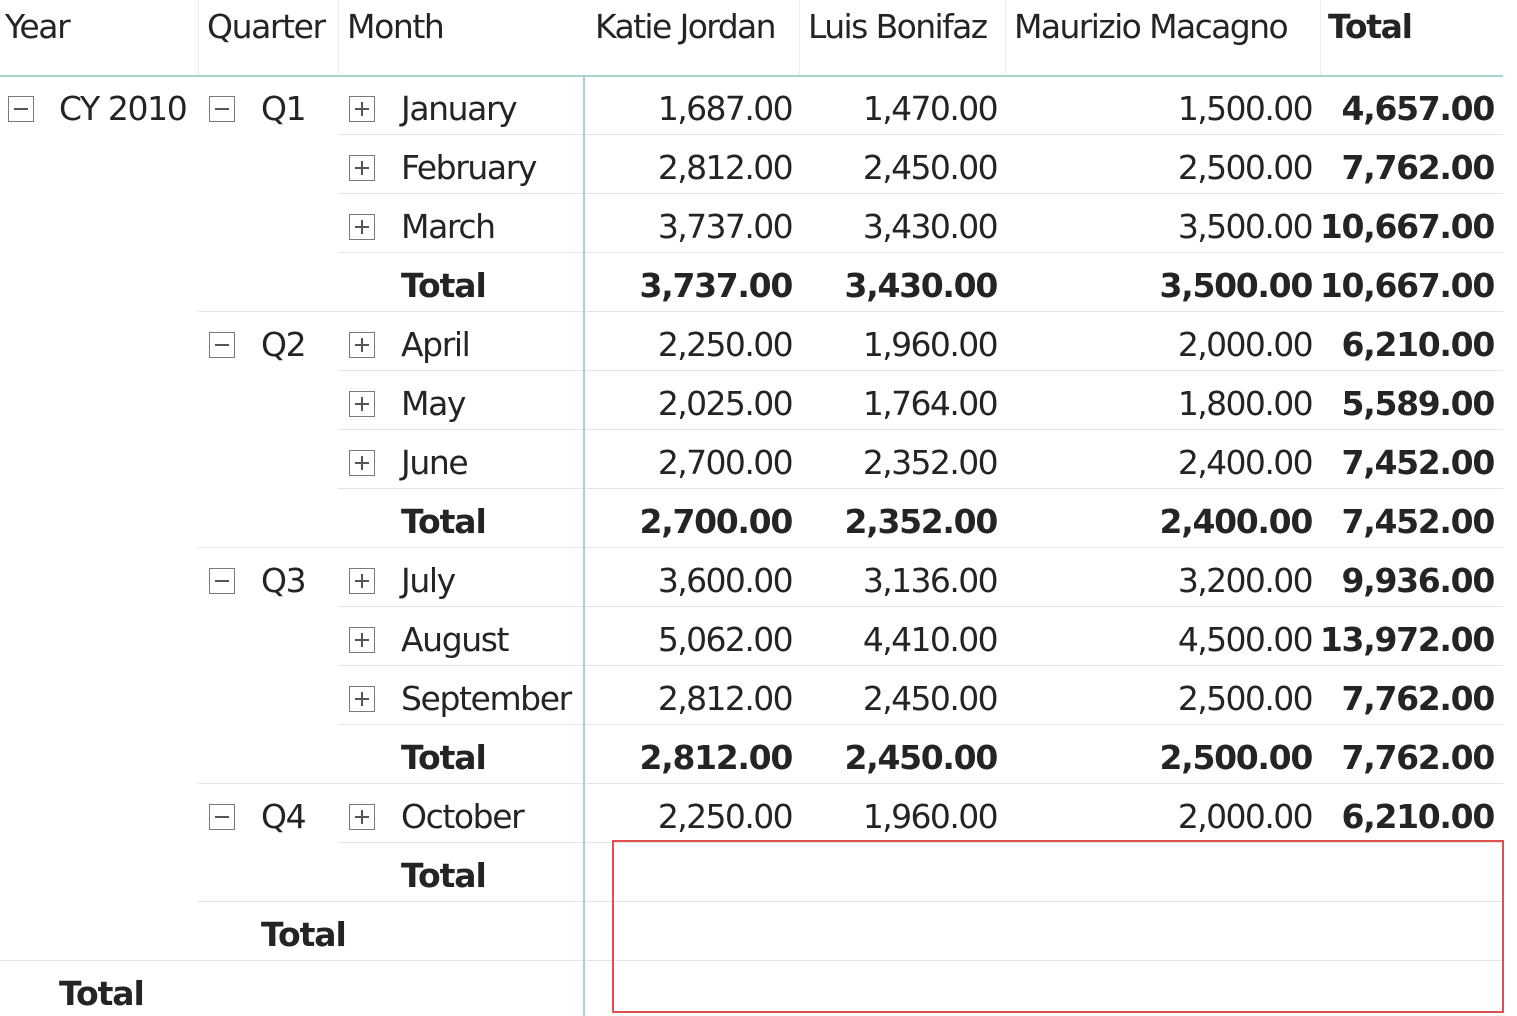  Describe the element at coordinates (486, 698) in the screenshot. I see `month-label: September` at that location.